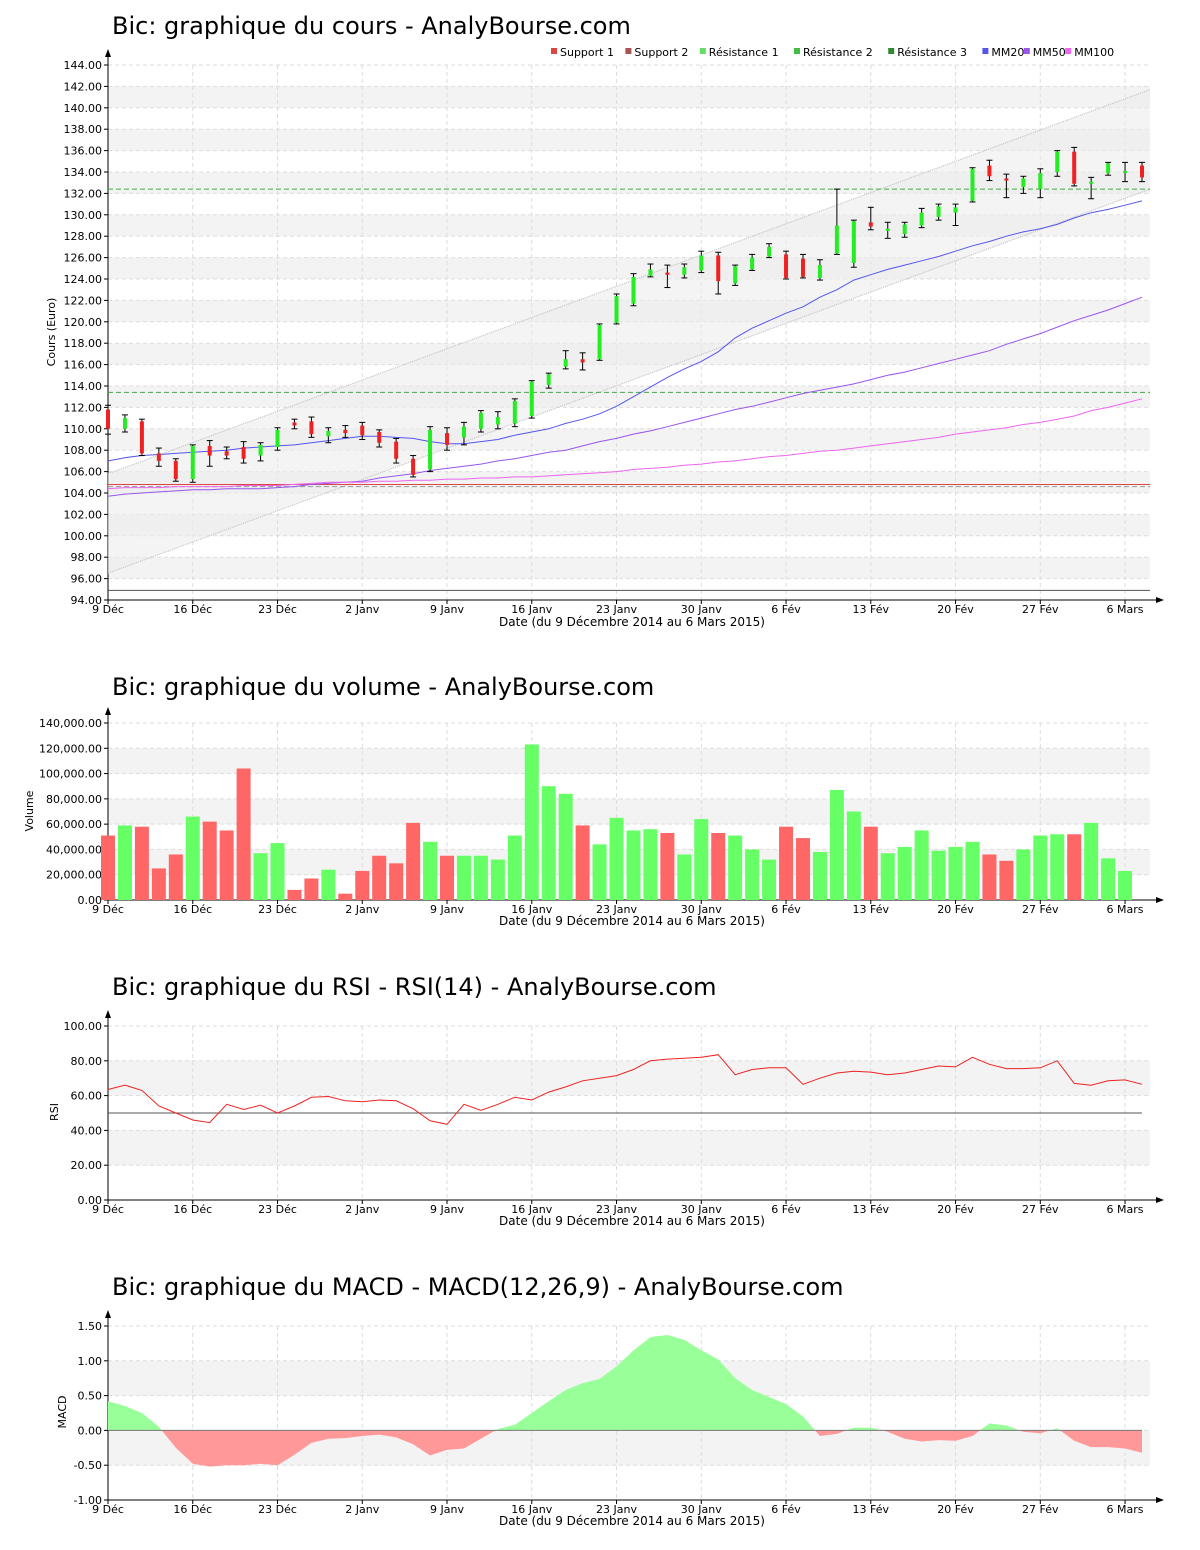  What do you see at coordinates (625, 1383) in the screenshot?
I see `macd-positive-area` at bounding box center [625, 1383].